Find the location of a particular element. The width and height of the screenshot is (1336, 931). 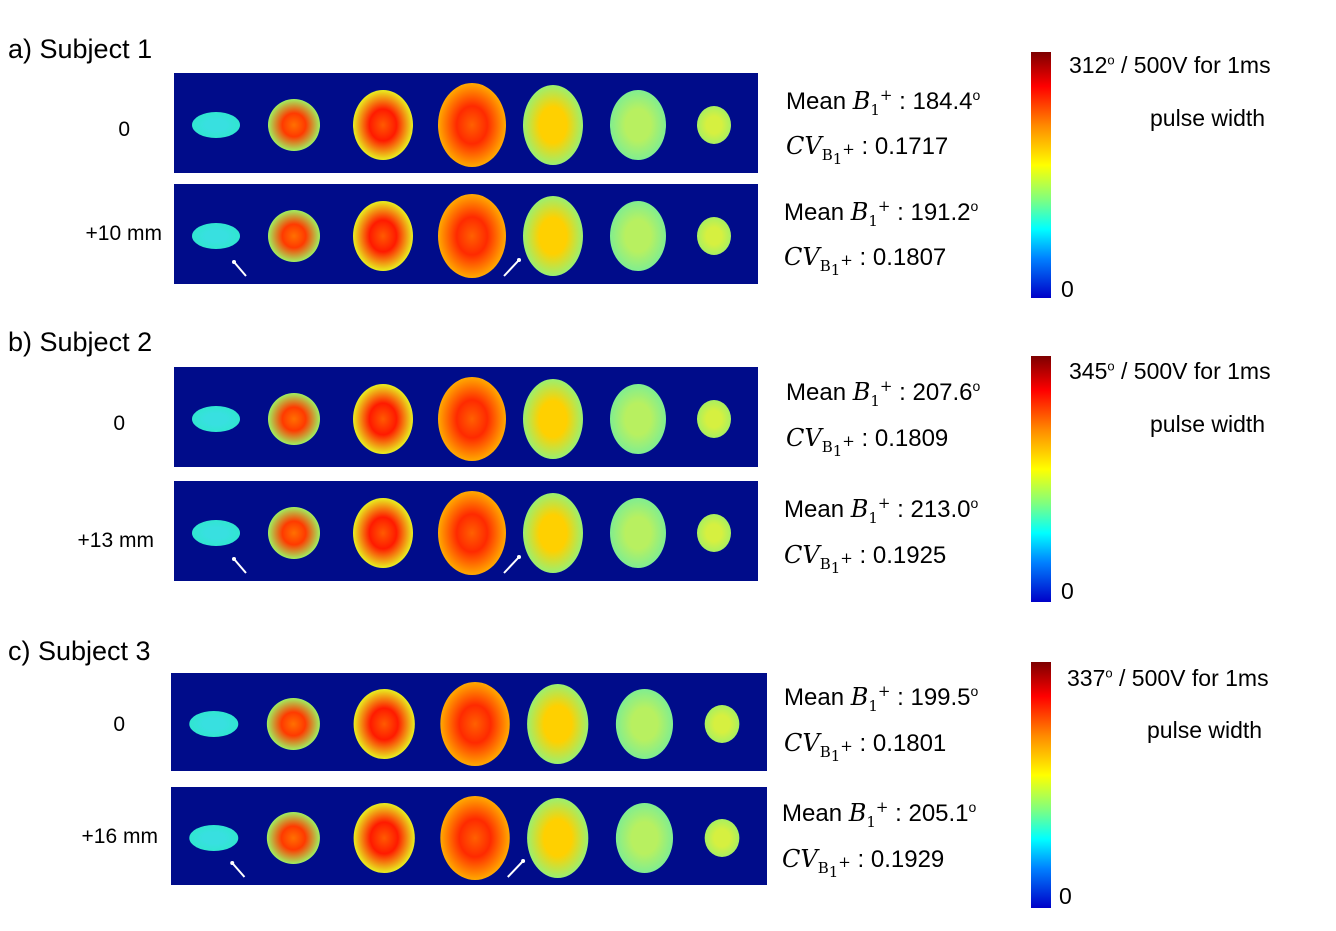

mean-b1-stat: Mean B1+ : 205.1o is located at coordinates (879, 814).